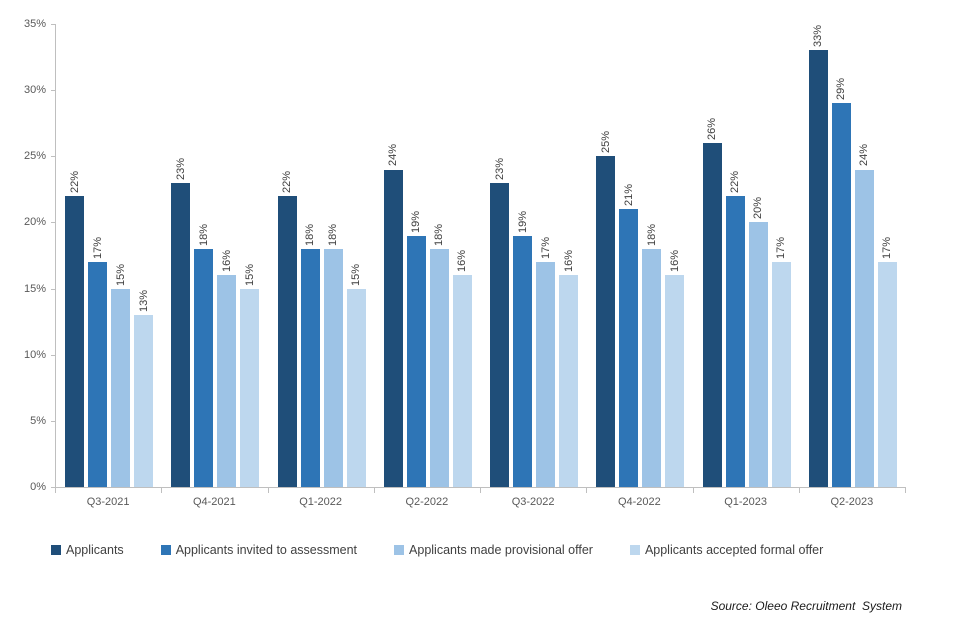  What do you see at coordinates (747, 255) in the screenshot?
I see `bar-group: 26% 22% 20% 17%` at bounding box center [747, 255].